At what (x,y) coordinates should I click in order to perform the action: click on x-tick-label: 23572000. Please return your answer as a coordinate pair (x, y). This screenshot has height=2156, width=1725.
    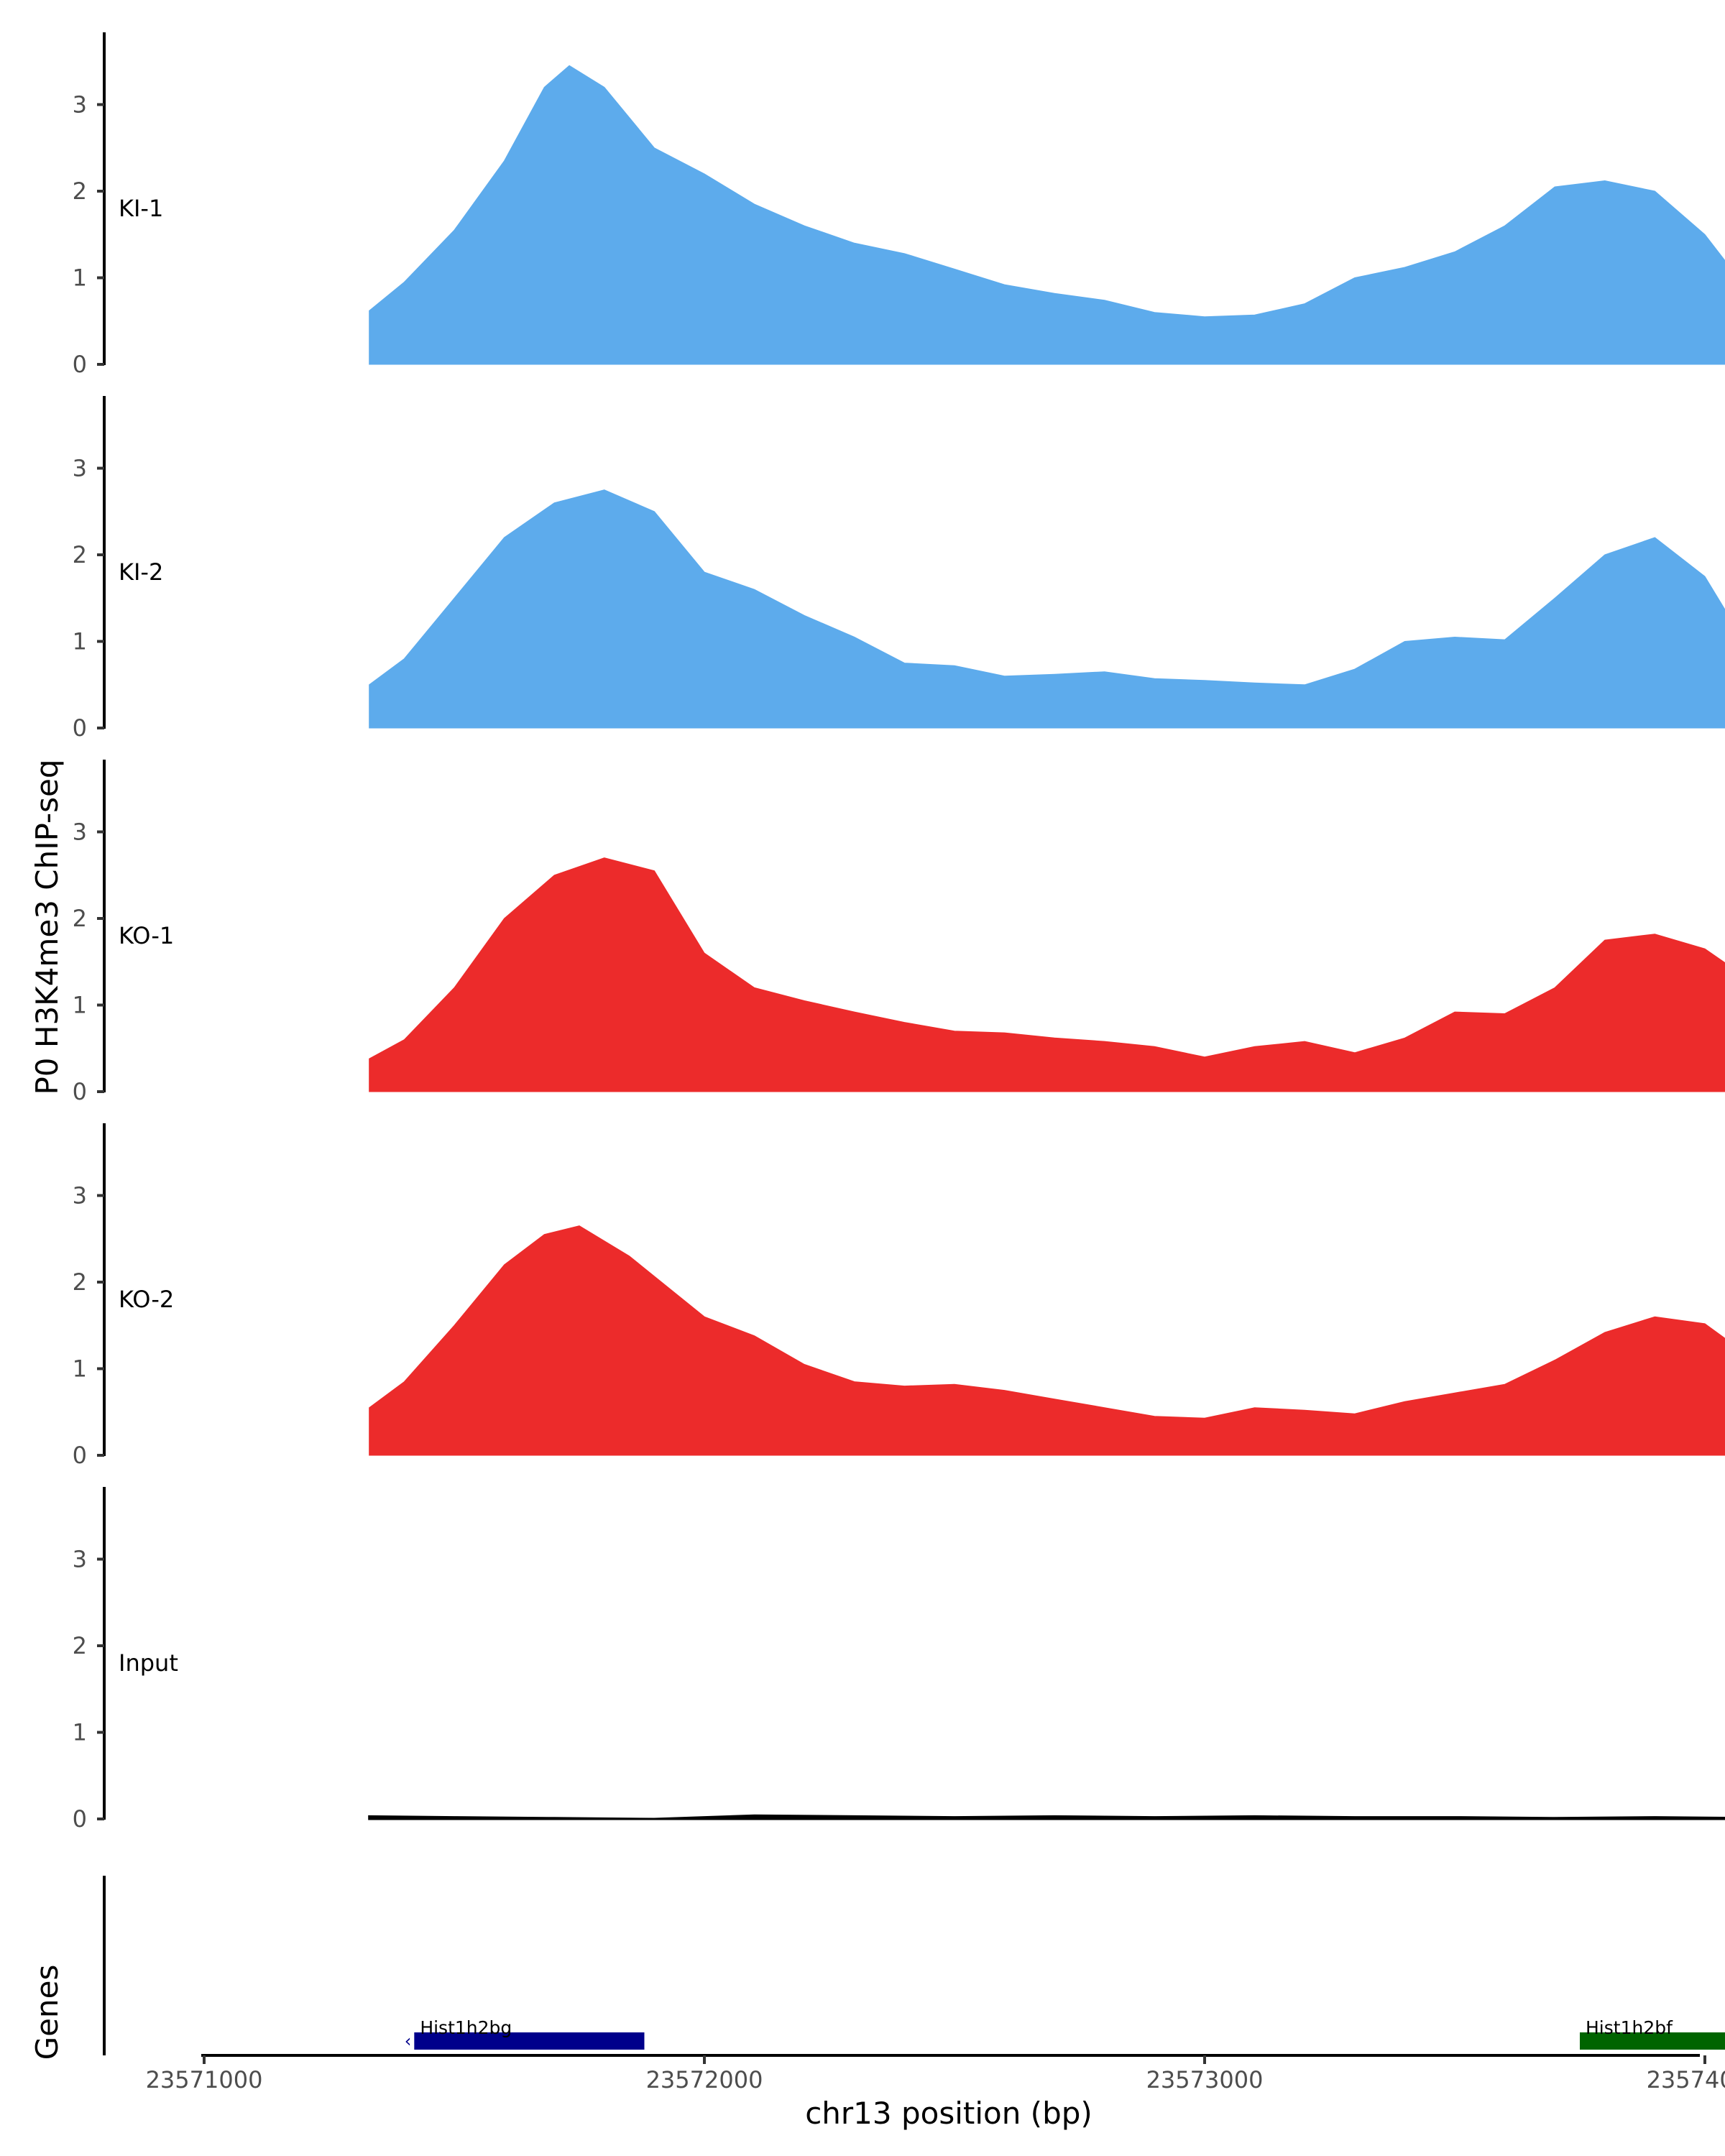
    Looking at the image, I should click on (704, 2079).